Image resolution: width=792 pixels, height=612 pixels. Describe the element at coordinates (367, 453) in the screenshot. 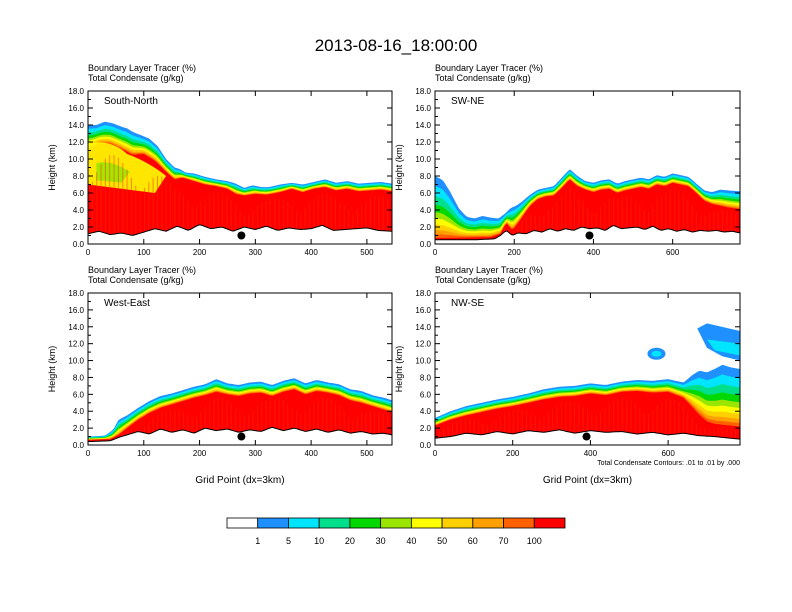

I see `x-tick-label: 500` at that location.